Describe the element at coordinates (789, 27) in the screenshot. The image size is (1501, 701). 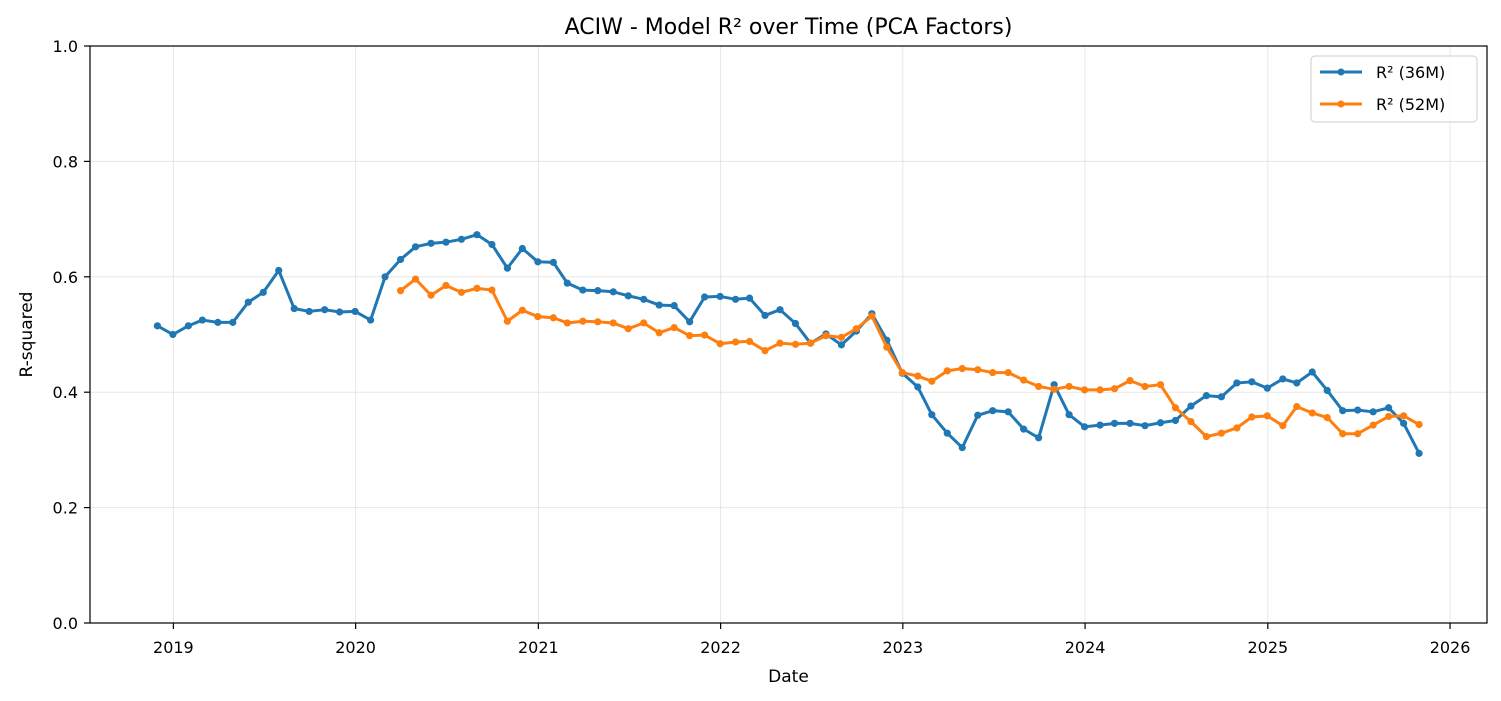
I see `chart-title: ACIW - Model R² over Time (PCA Factors)` at that location.